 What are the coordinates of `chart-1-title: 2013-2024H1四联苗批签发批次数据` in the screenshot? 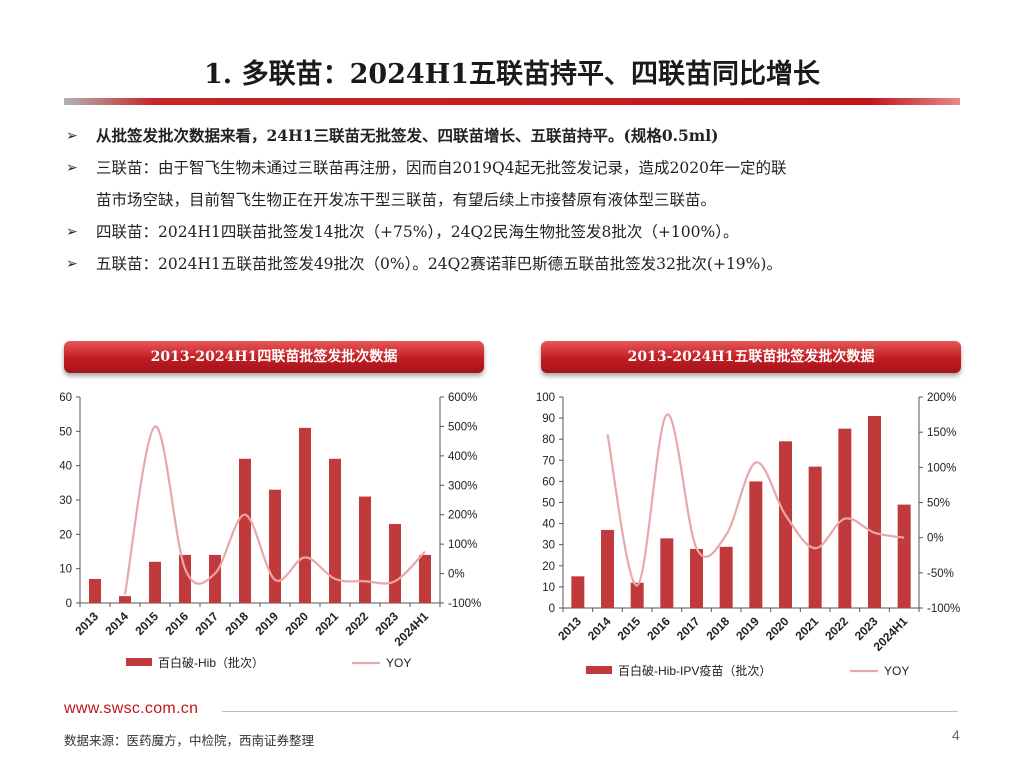 It's located at (274, 357).